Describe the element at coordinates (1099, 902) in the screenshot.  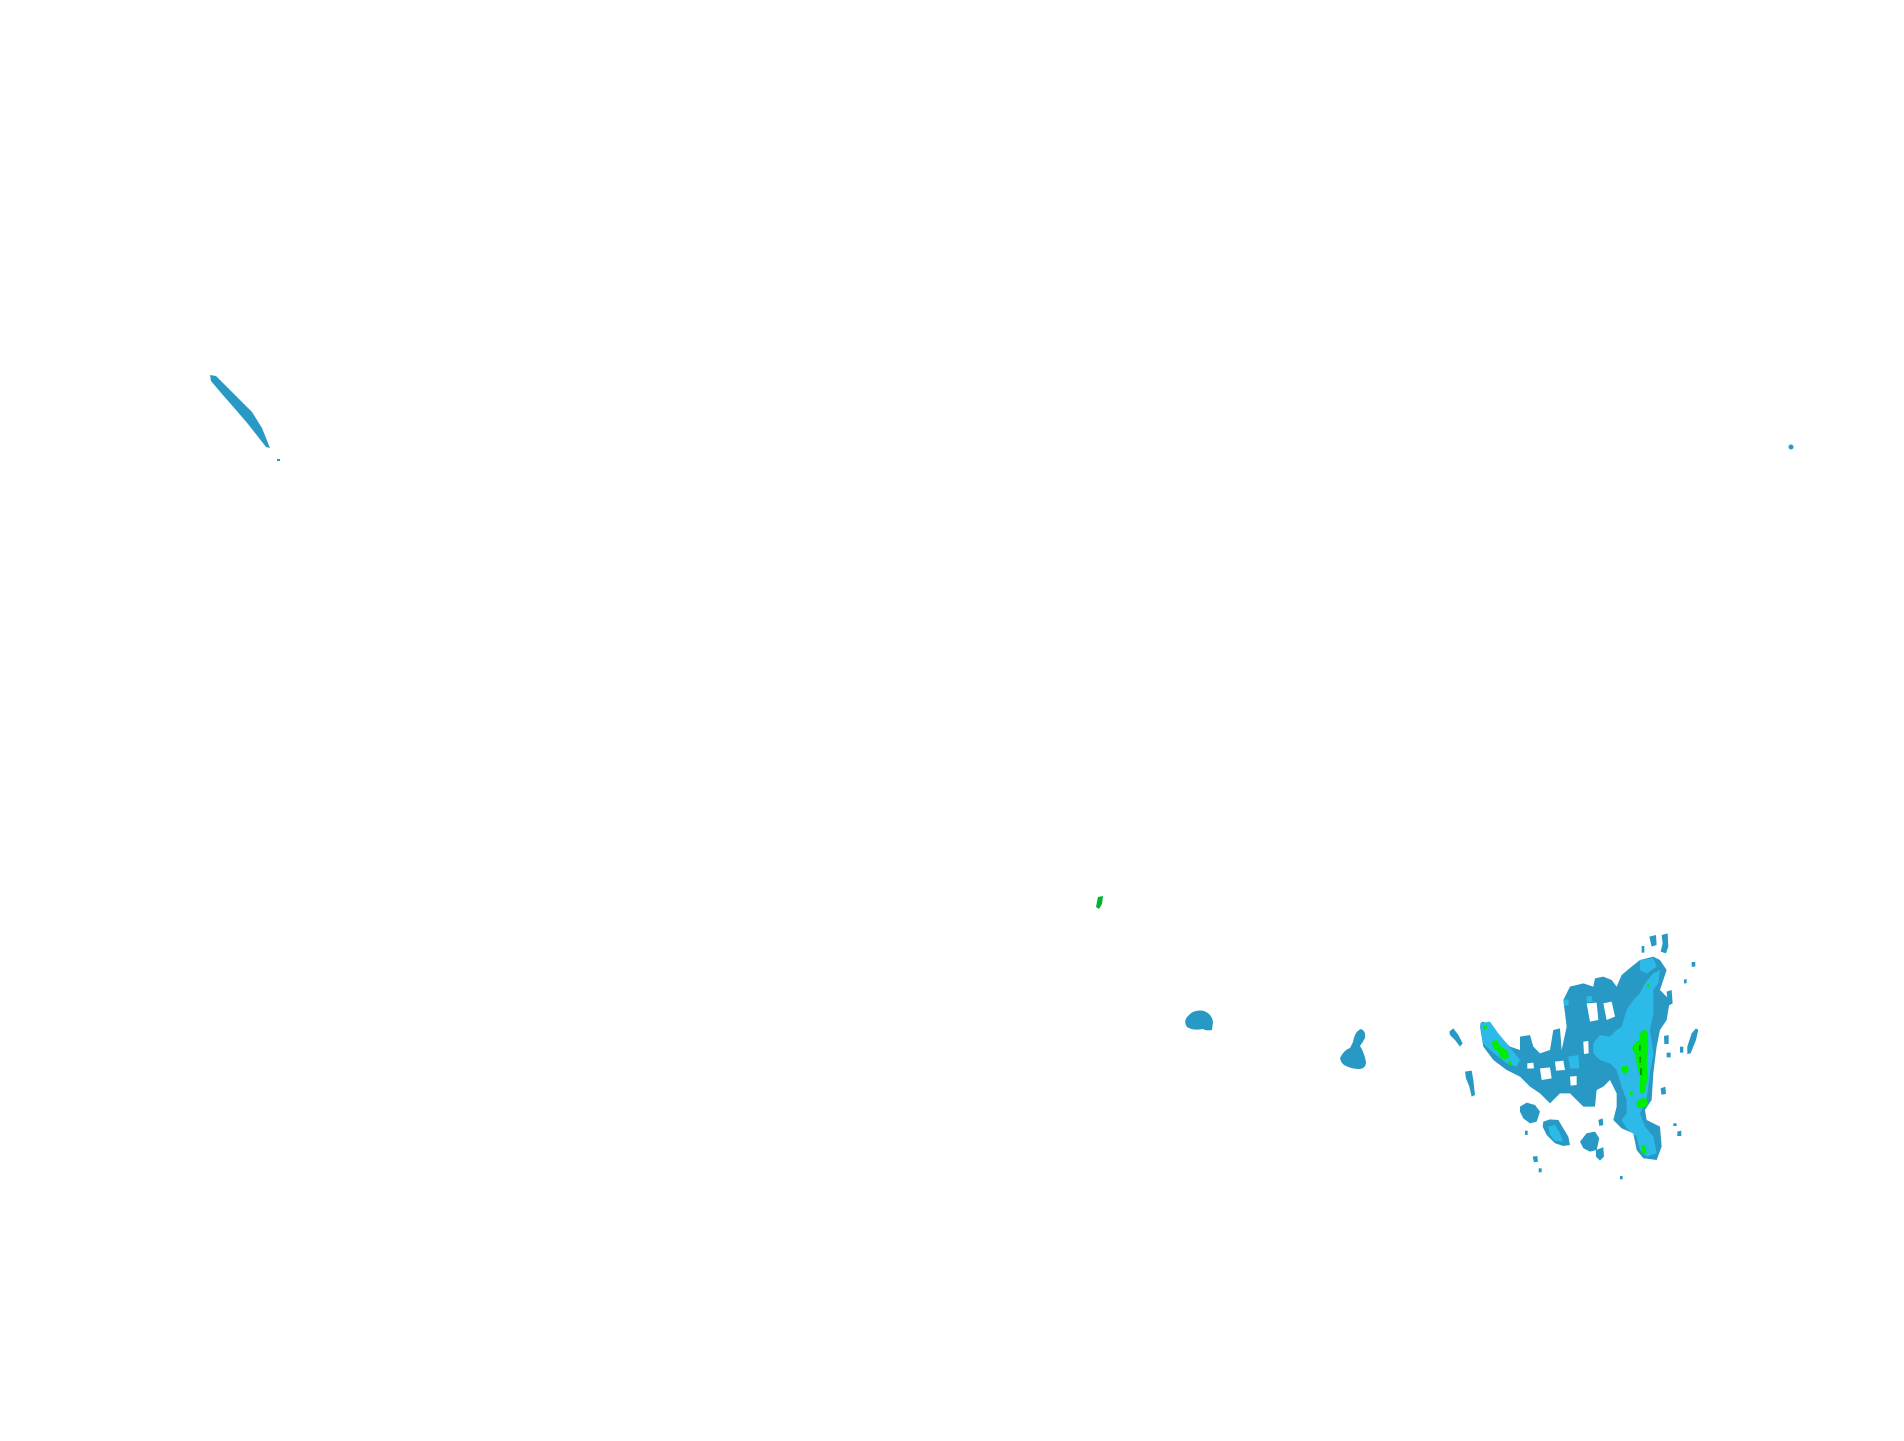
I see `echo-green-cell` at that location.